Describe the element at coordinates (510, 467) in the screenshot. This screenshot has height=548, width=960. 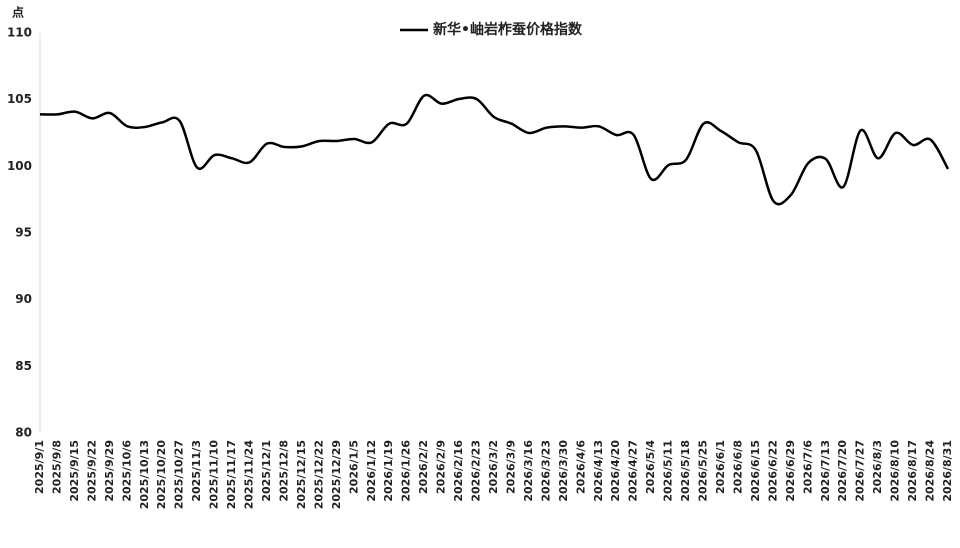
I see `x-tick-label: 2026/3/9` at that location.